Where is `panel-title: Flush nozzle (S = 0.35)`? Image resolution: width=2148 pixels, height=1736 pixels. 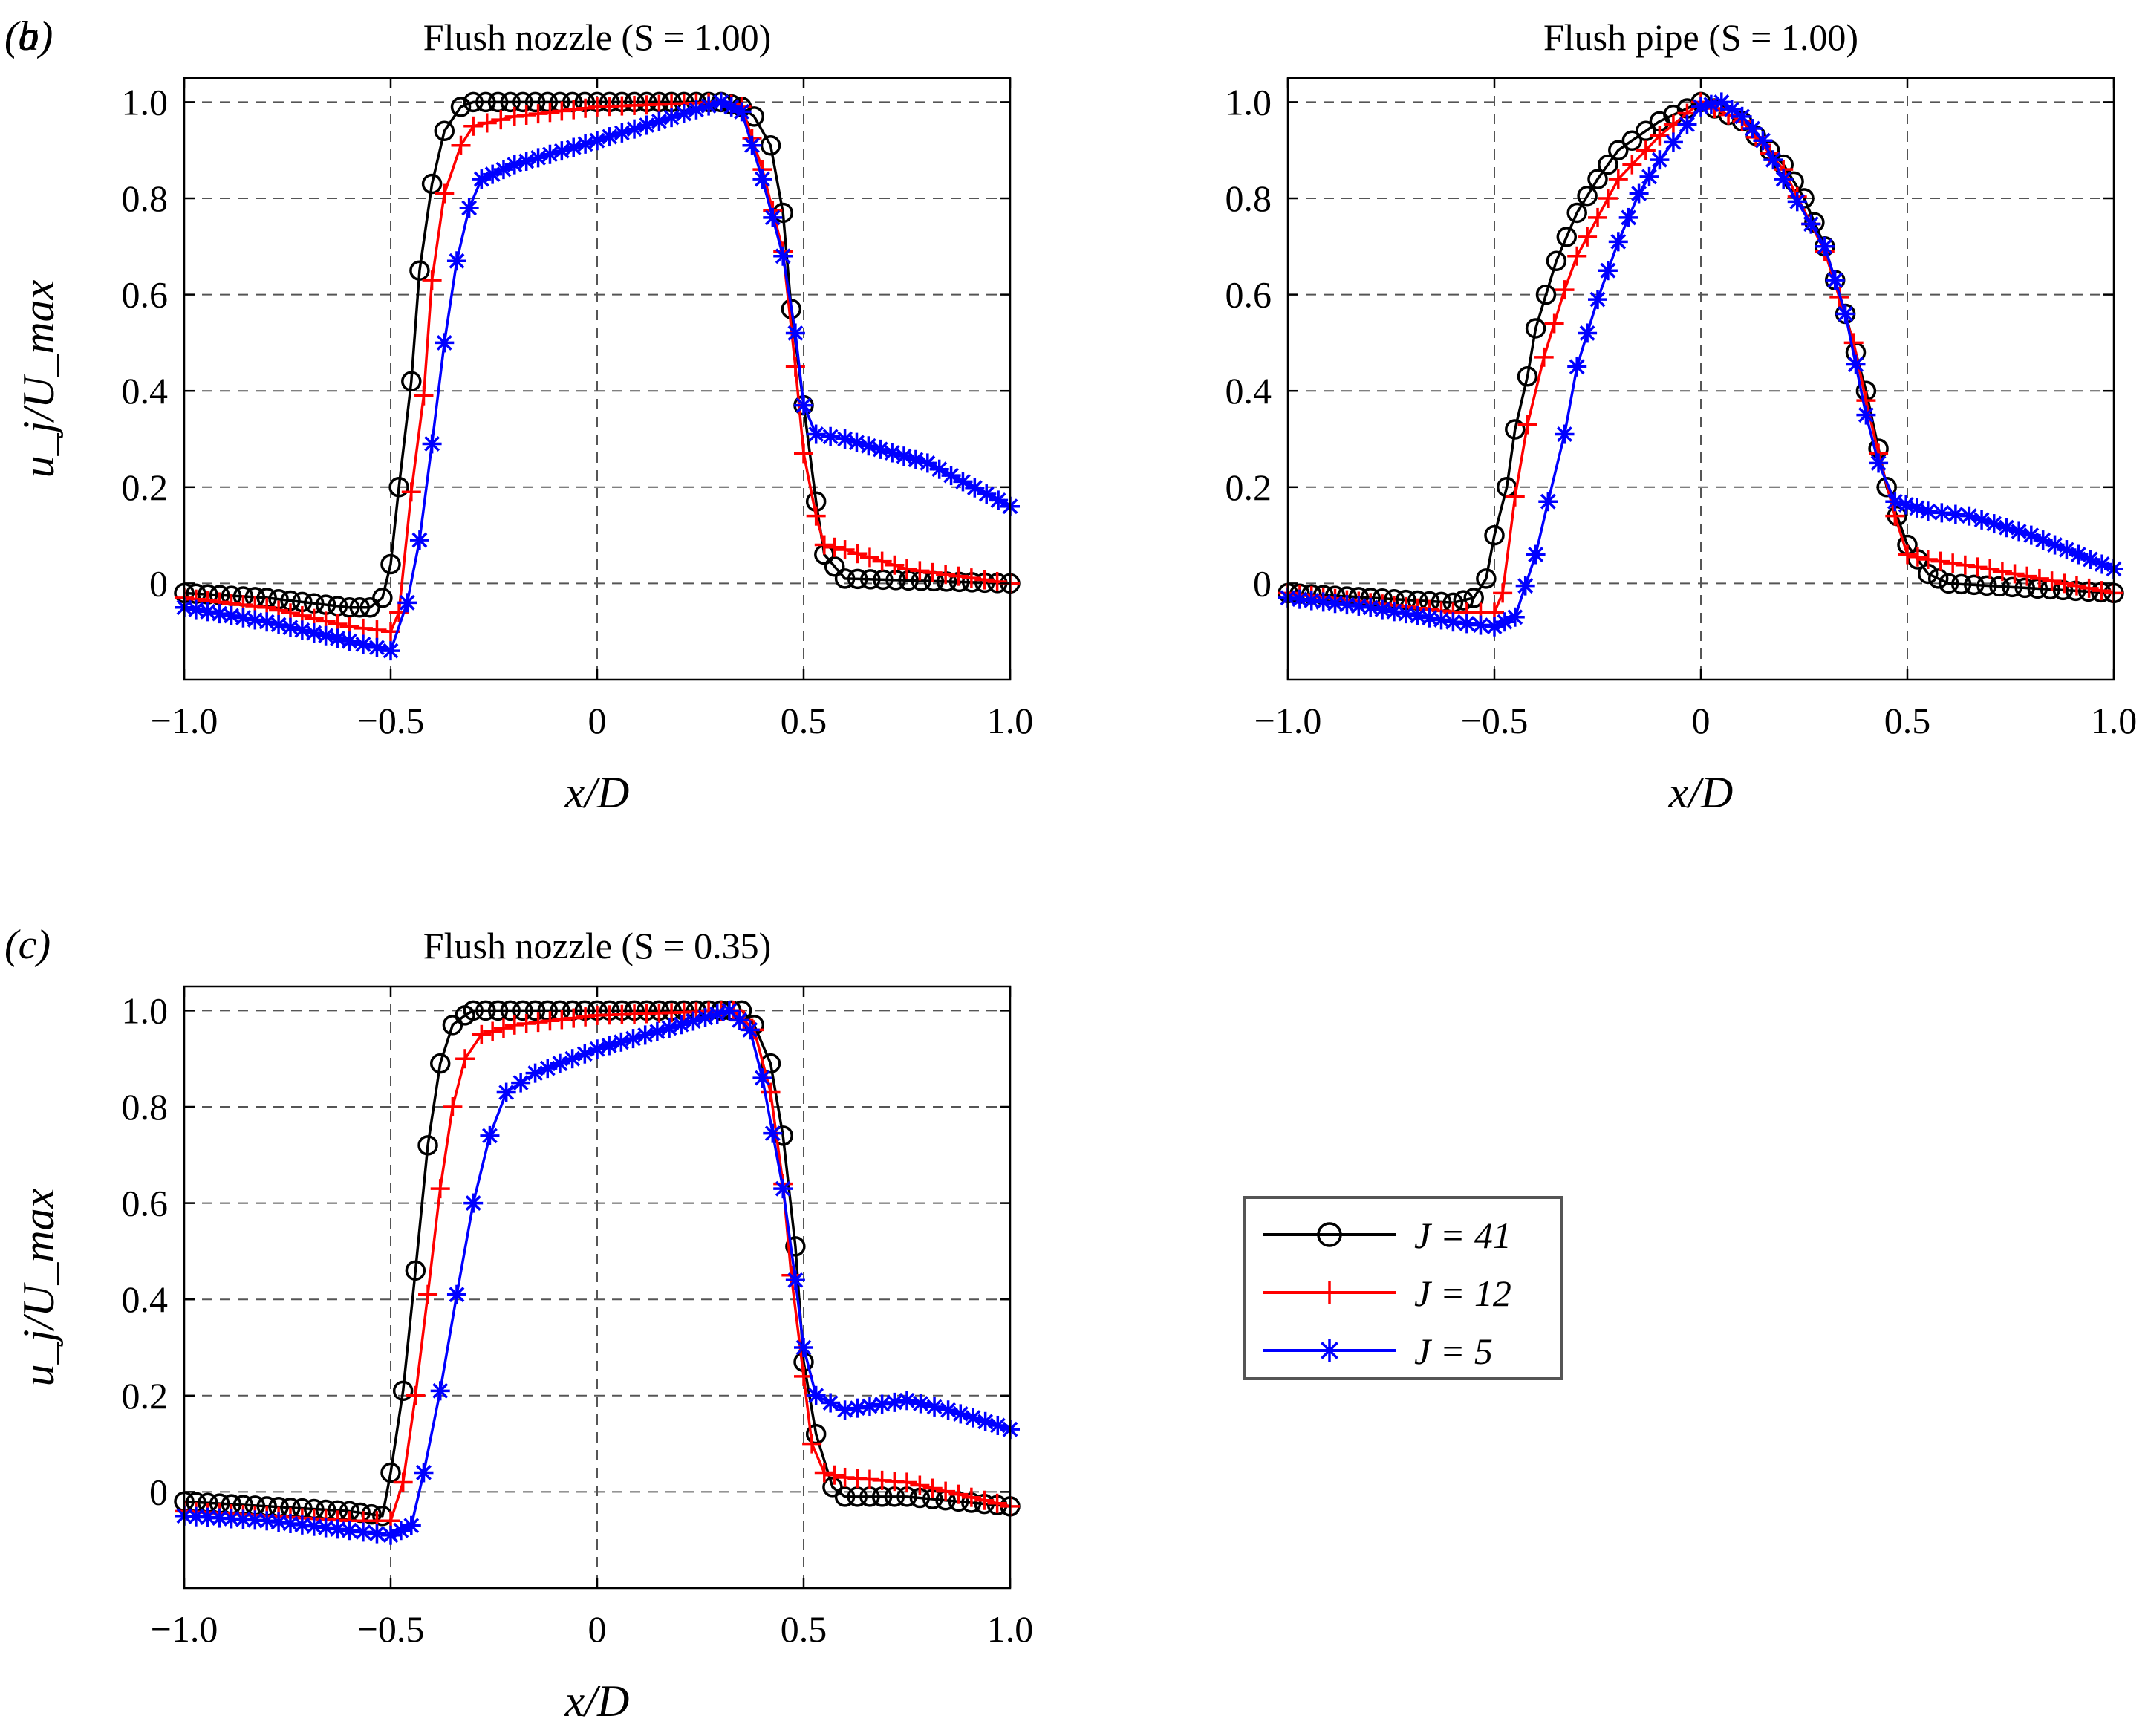
panel-title: Flush nozzle (S = 0.35) is located at coordinates (597, 945).